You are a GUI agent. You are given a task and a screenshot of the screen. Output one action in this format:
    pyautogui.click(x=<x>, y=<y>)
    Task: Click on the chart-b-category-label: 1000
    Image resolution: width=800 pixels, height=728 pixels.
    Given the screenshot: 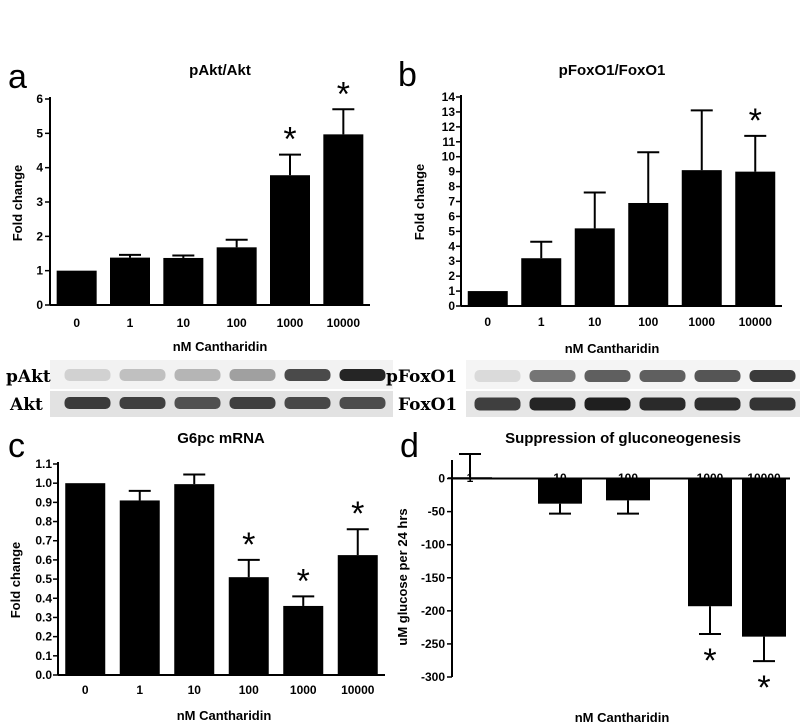 What is the action you would take?
    pyautogui.click(x=701, y=322)
    